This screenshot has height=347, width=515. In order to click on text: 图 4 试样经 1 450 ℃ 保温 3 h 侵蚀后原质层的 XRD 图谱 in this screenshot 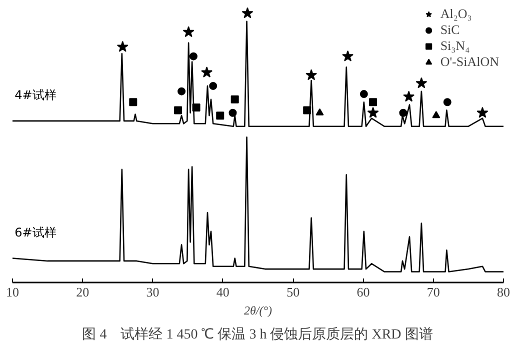, I will do `click(257, 334)`.